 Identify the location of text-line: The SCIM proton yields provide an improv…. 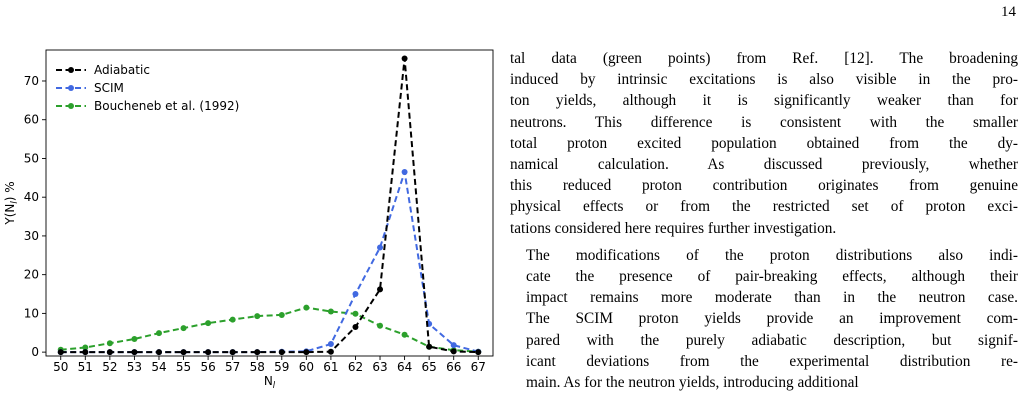
(772, 319).